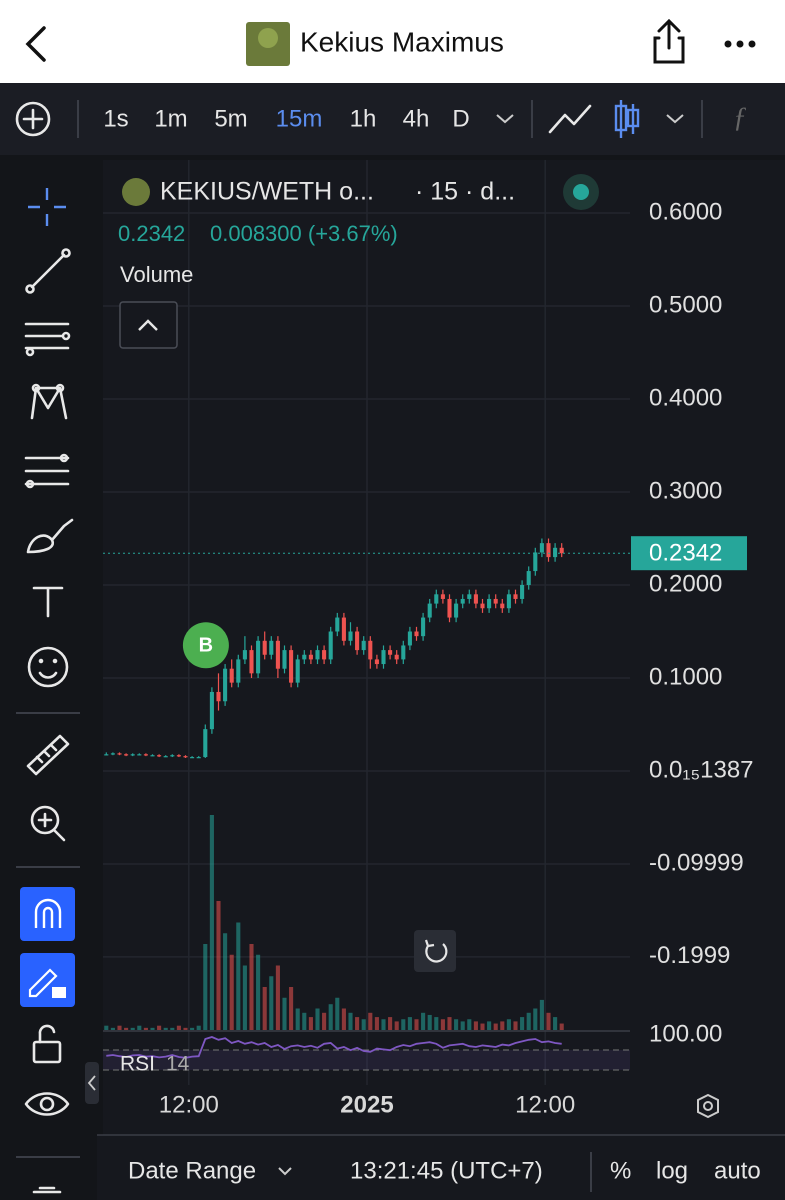 This screenshot has height=1200, width=785. What do you see at coordinates (43, 983) in the screenshot?
I see `pencil-icon` at bounding box center [43, 983].